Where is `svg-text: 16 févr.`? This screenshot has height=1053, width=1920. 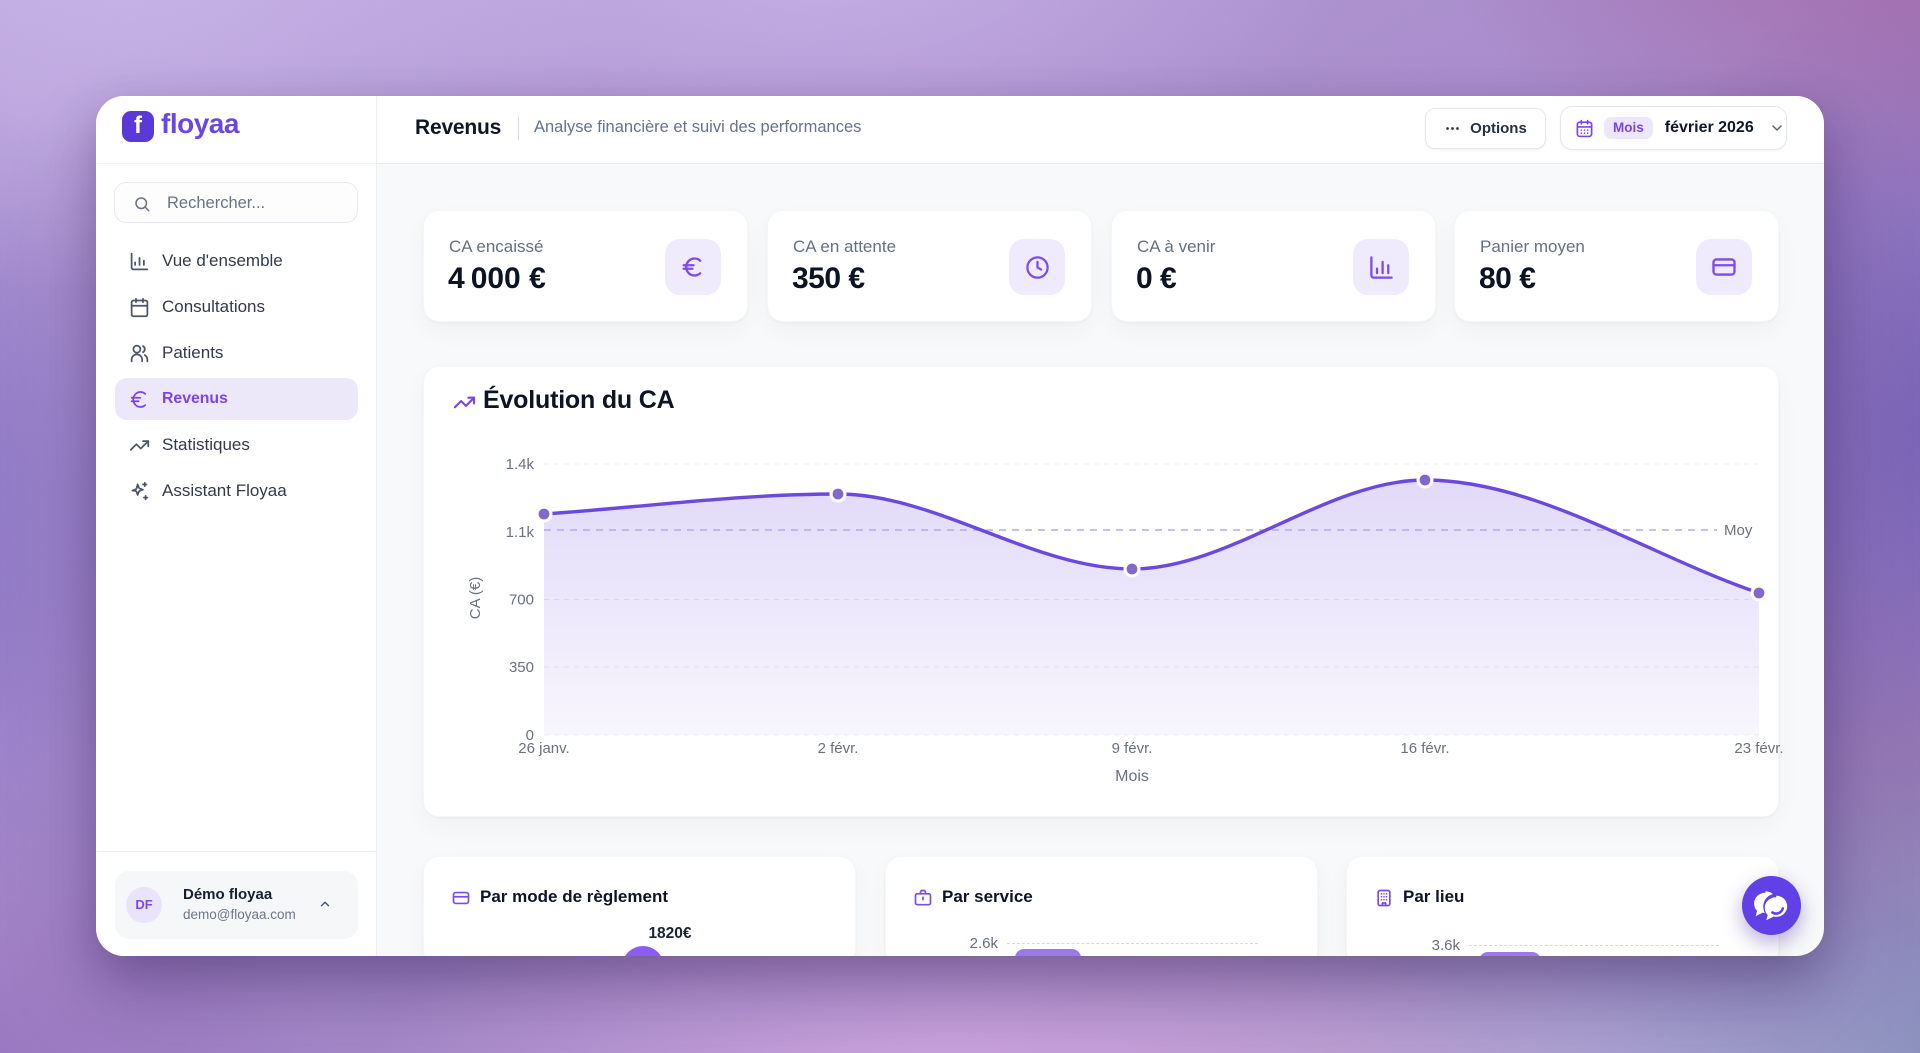
svg-text: 16 févr. is located at coordinates (1424, 748).